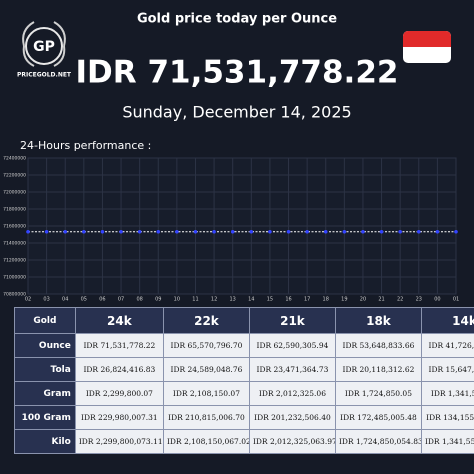 The width and height of the screenshot is (474, 474). Describe the element at coordinates (14, 193) in the screenshot. I see `y-tick-label: 72000000` at that location.